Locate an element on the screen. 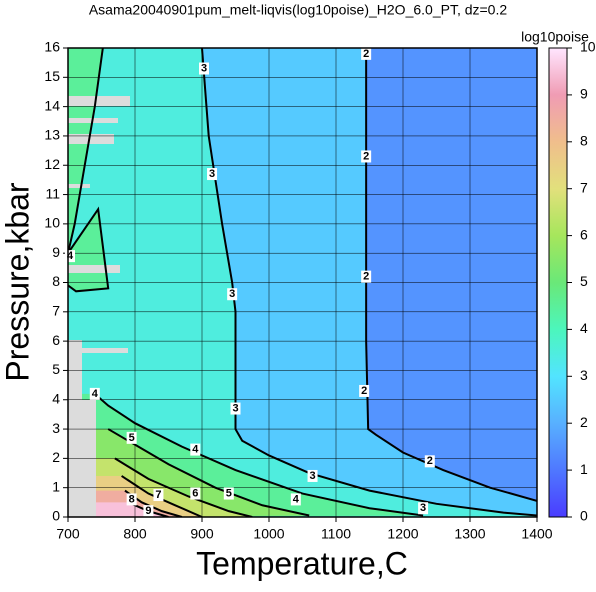 The height and width of the screenshot is (592, 596). colorbar-label: log10poise is located at coordinates (555, 37).